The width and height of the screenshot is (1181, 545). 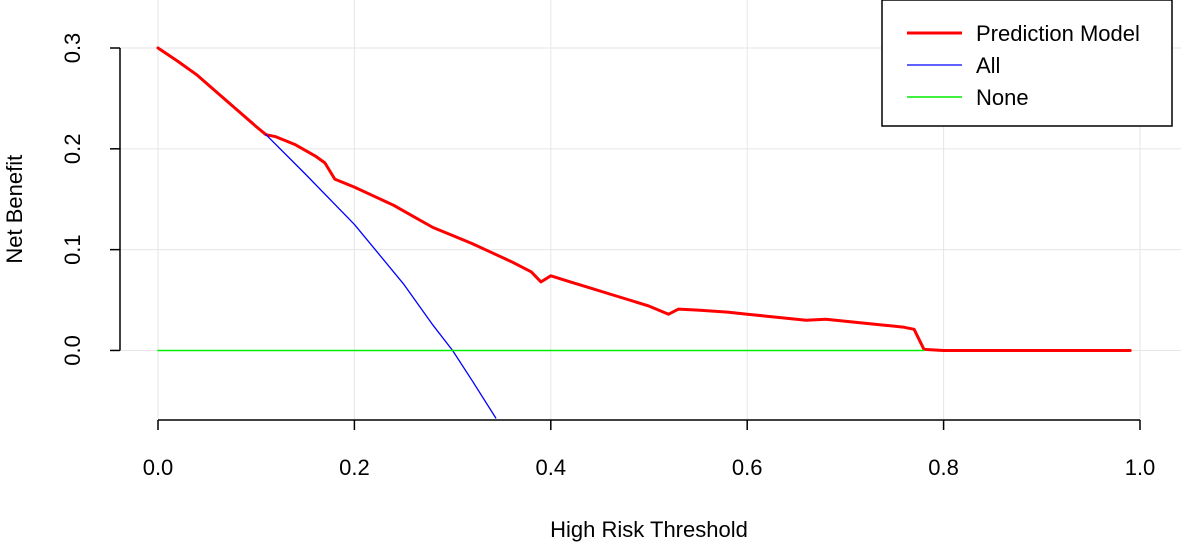 I want to click on y-tick-label: 0.2, so click(x=72, y=149).